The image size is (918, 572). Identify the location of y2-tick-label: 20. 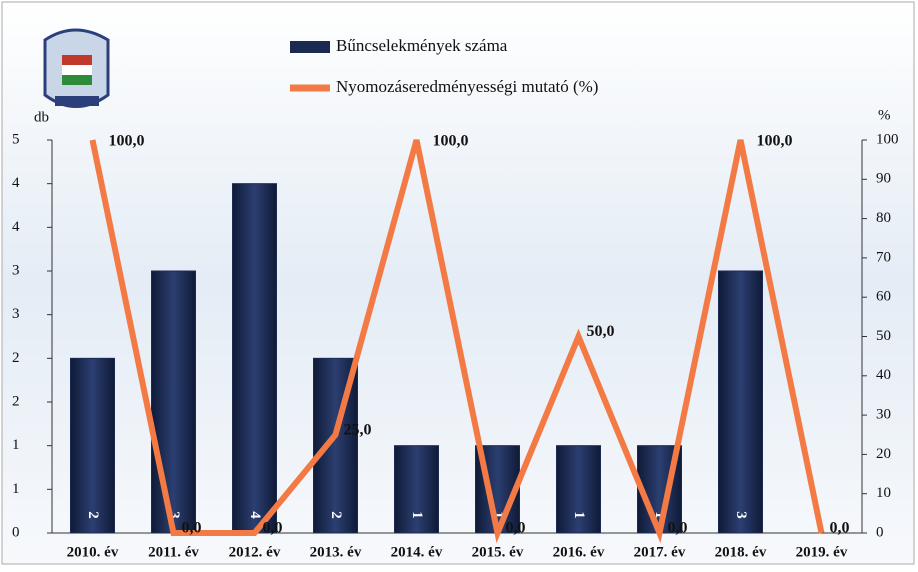
(883, 454).